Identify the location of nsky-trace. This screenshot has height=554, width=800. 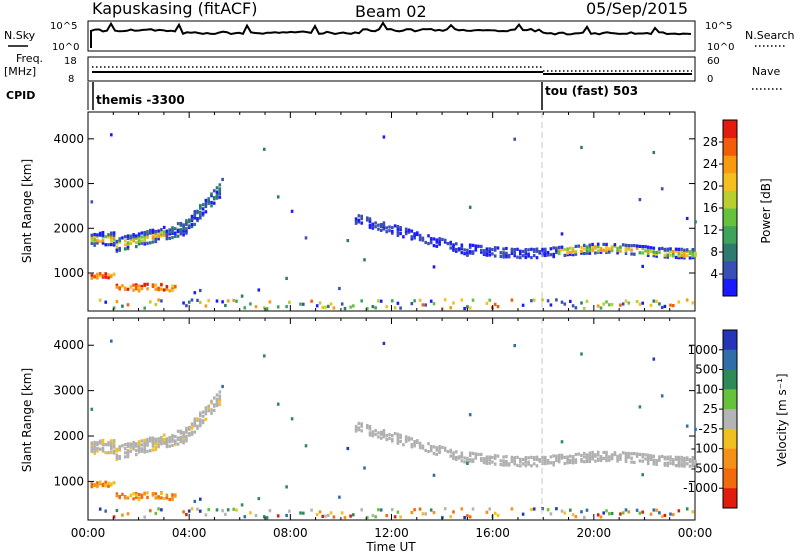
(391, 34).